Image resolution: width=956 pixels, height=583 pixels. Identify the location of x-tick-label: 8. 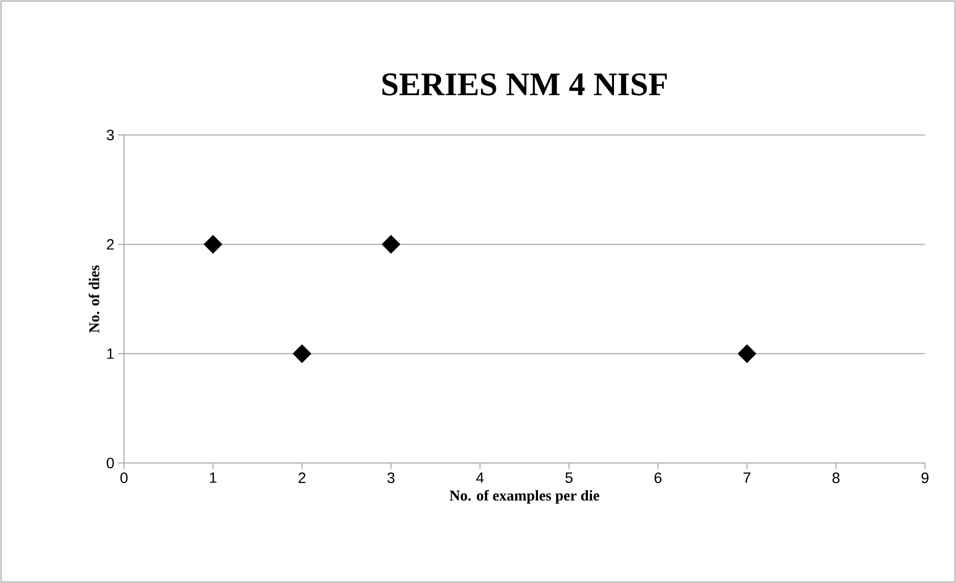
(836, 478).